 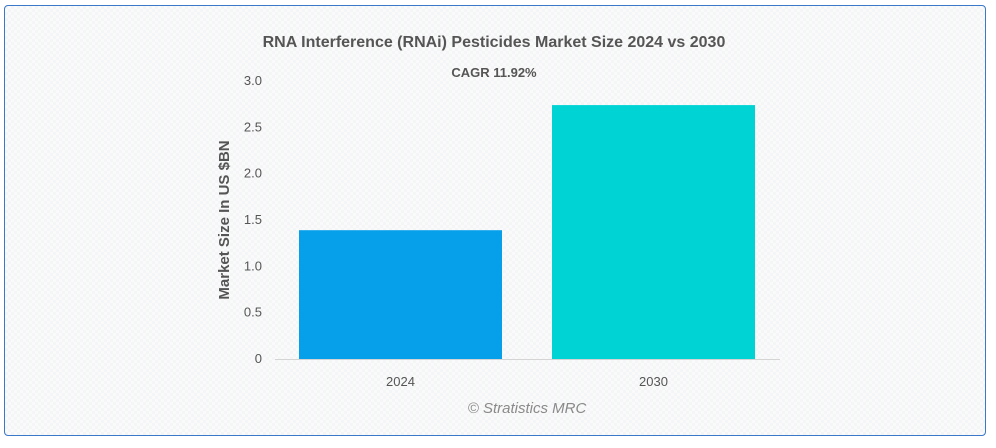 What do you see at coordinates (253, 80) in the screenshot?
I see `y-tick-label: 3.0` at bounding box center [253, 80].